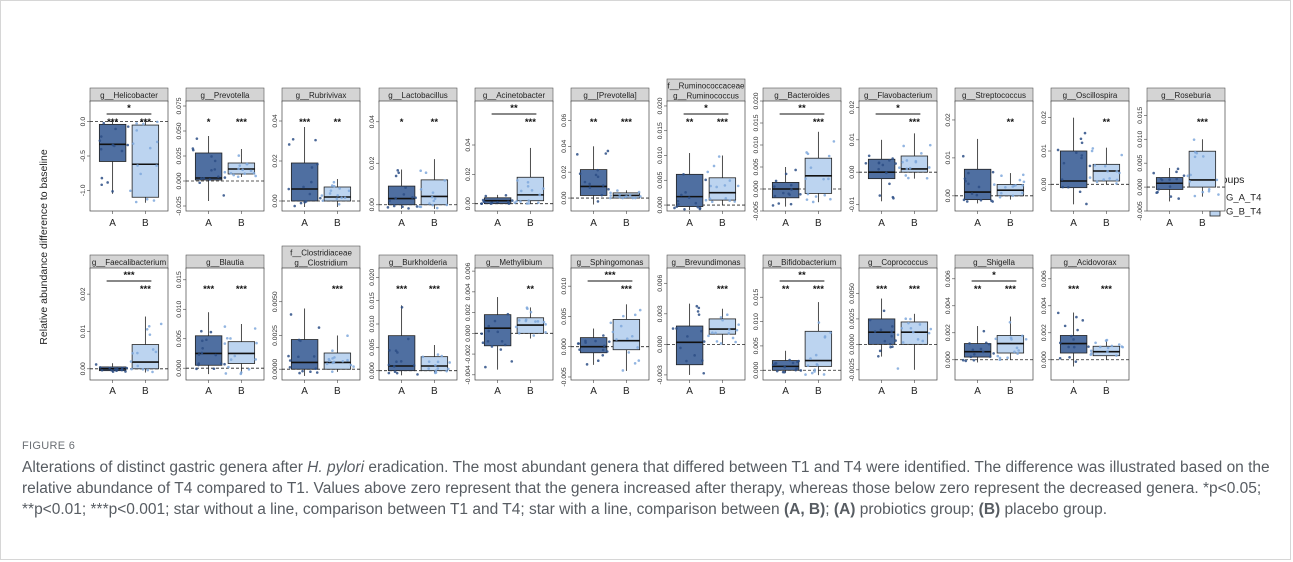 The height and width of the screenshot is (562, 1293). I want to click on panel-title: g__Coprococcus, so click(898, 262).